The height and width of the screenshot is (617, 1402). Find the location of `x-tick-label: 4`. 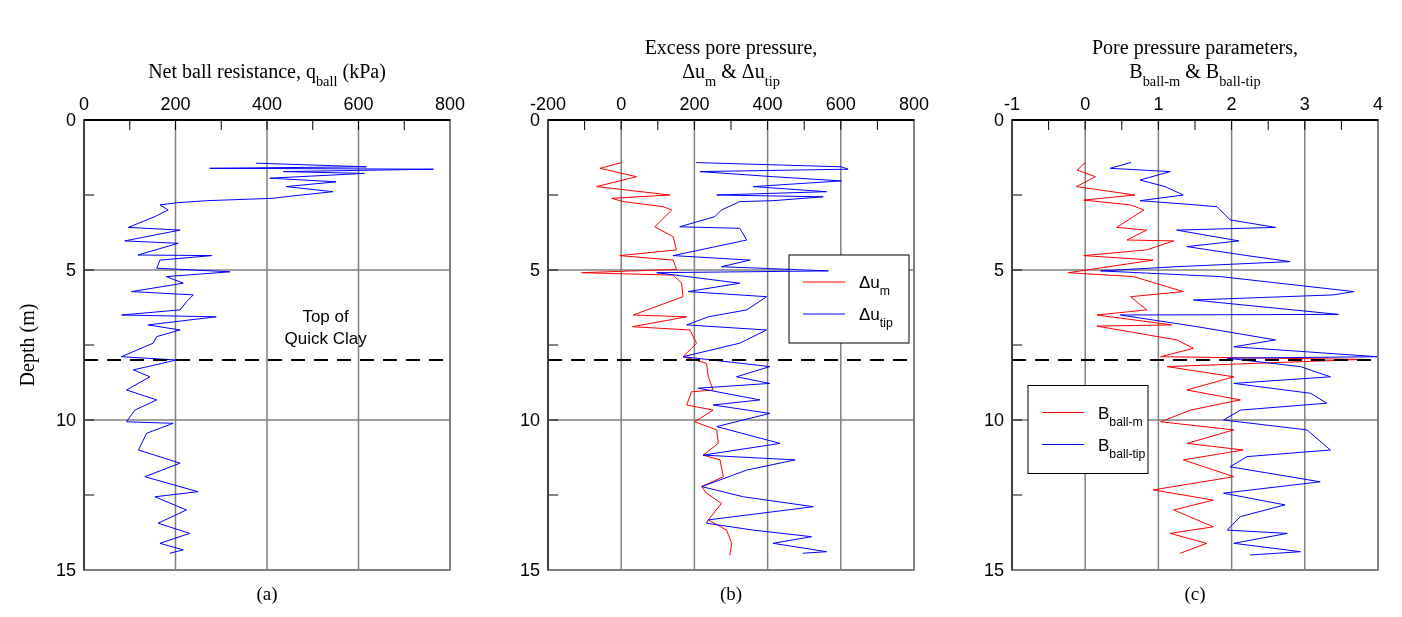

x-tick-label: 4 is located at coordinates (1378, 104).